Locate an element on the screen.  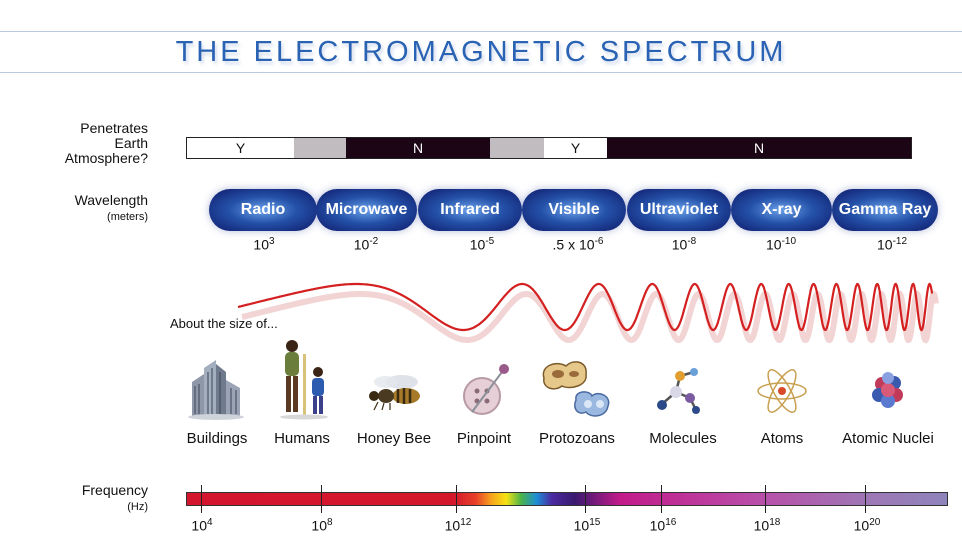
page-title: THE ELECTROMAGNETIC SPECTRUM is located at coordinates (481, 52).